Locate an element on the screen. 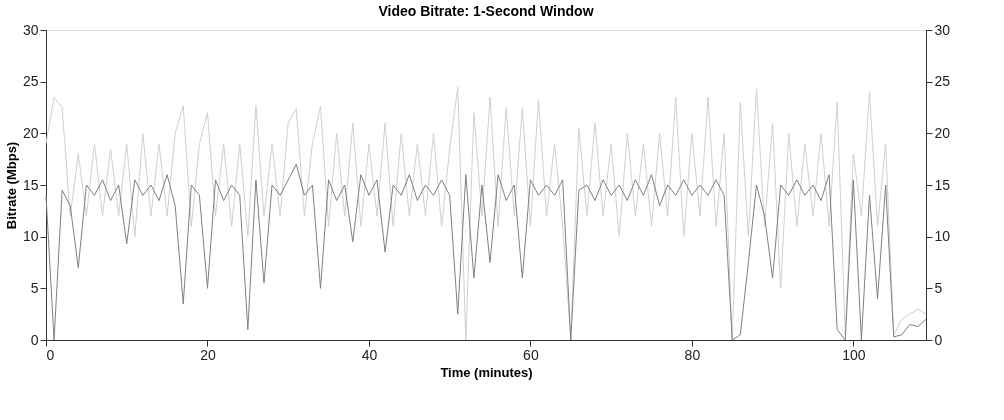 This screenshot has height=420, width=1004. y2-tick-label: 15 is located at coordinates (942, 184).